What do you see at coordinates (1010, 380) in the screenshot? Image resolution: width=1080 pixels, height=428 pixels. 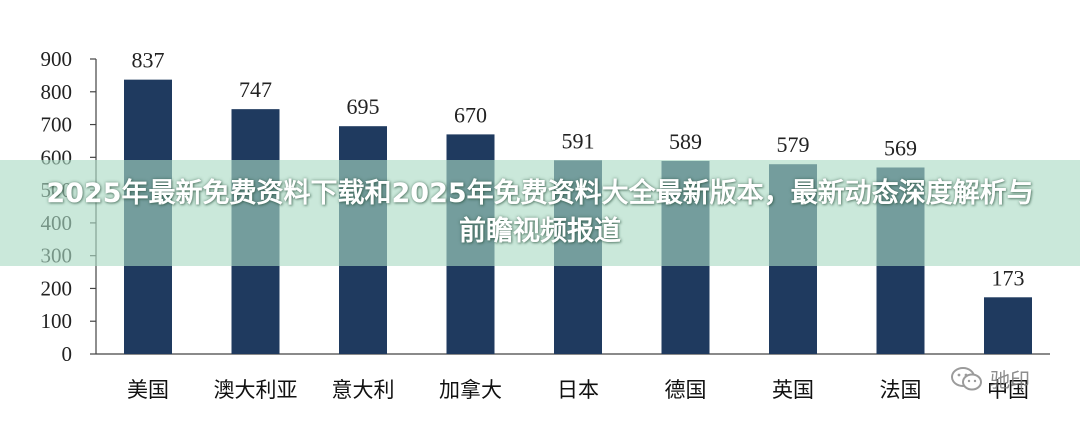 I see `watermark-text: 驰印` at bounding box center [1010, 380].